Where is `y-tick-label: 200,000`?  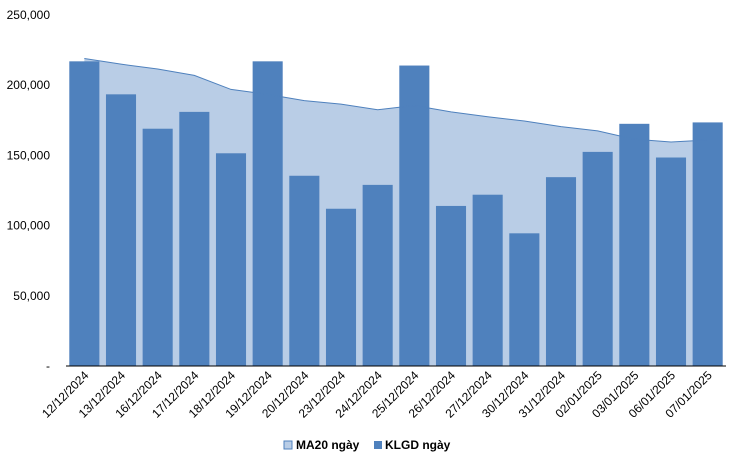
y-tick-label: 200,000 is located at coordinates (29, 85).